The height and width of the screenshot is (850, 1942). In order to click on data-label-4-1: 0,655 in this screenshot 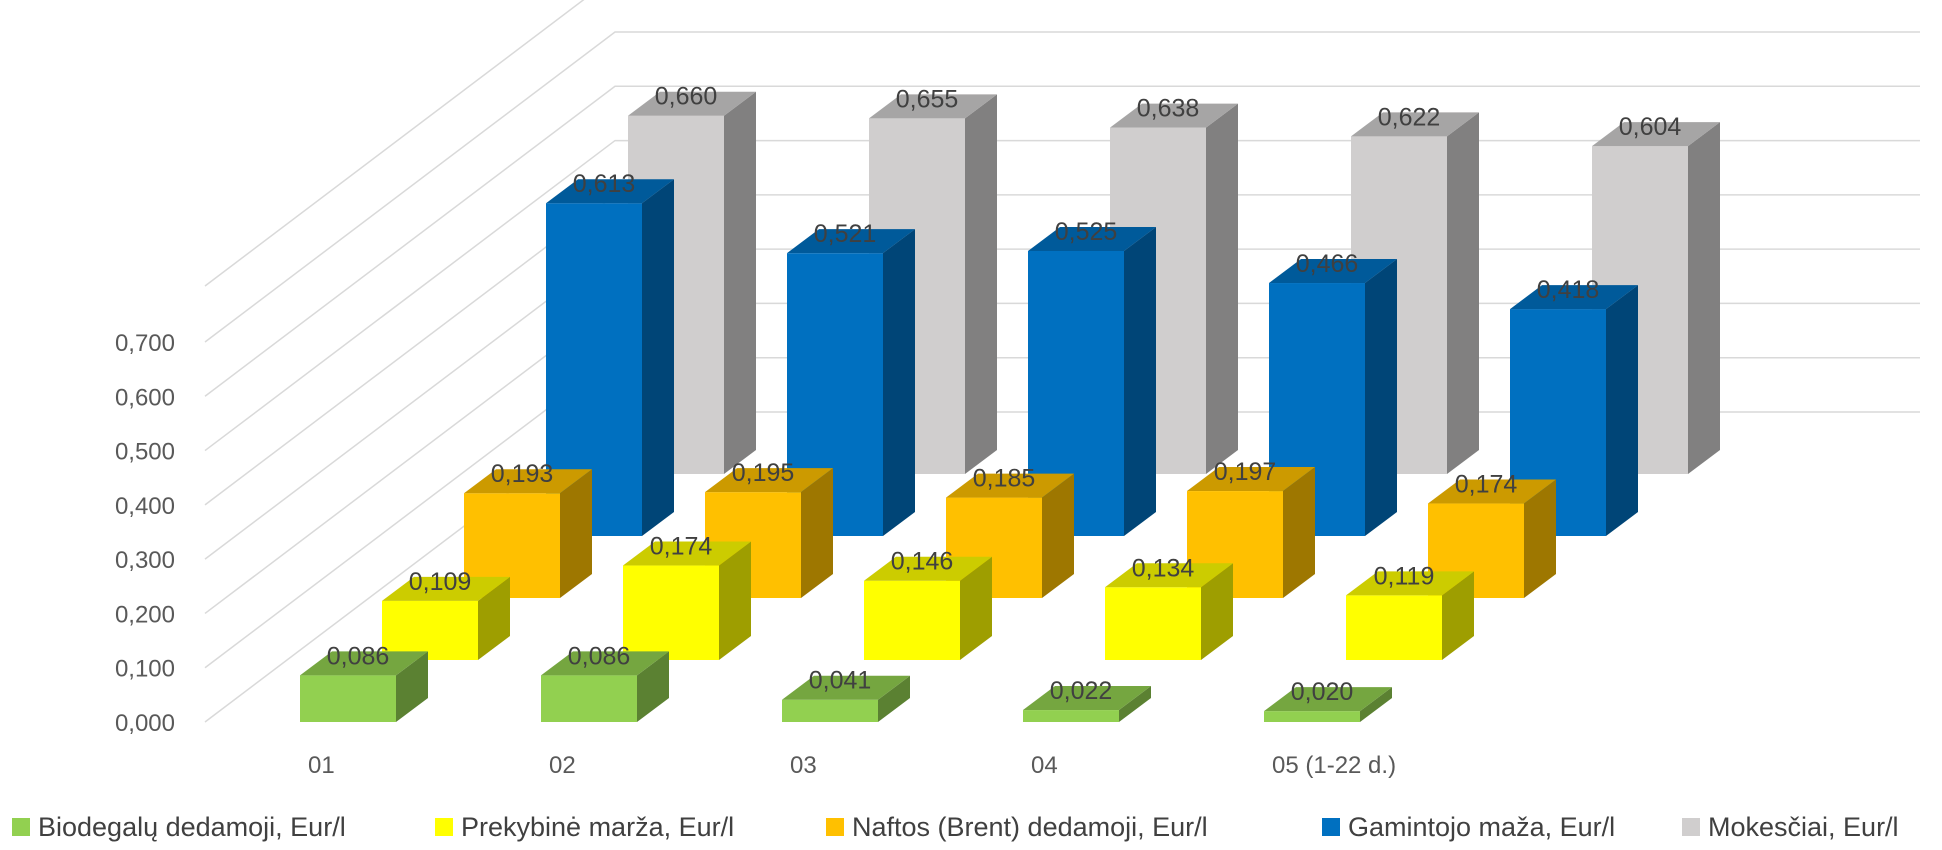, I will do `click(927, 99)`.